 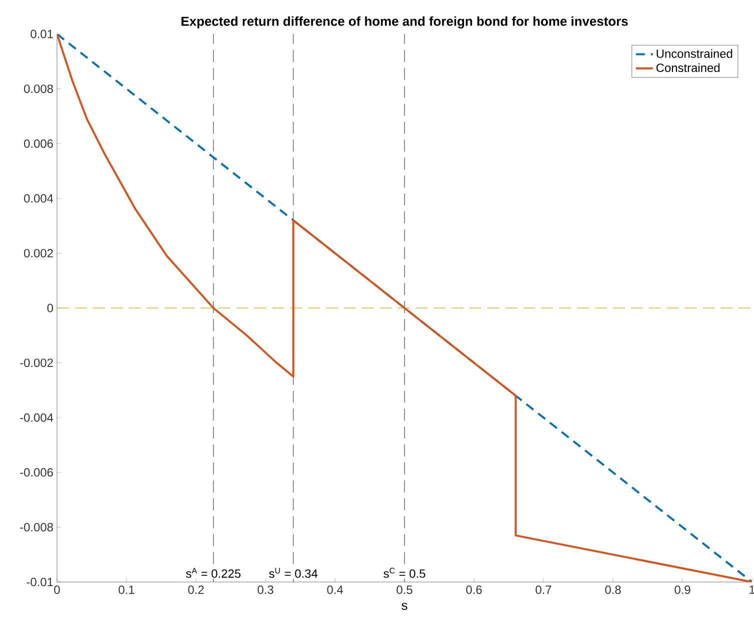 I want to click on y-tick-label: -0.002, so click(x=36, y=363).